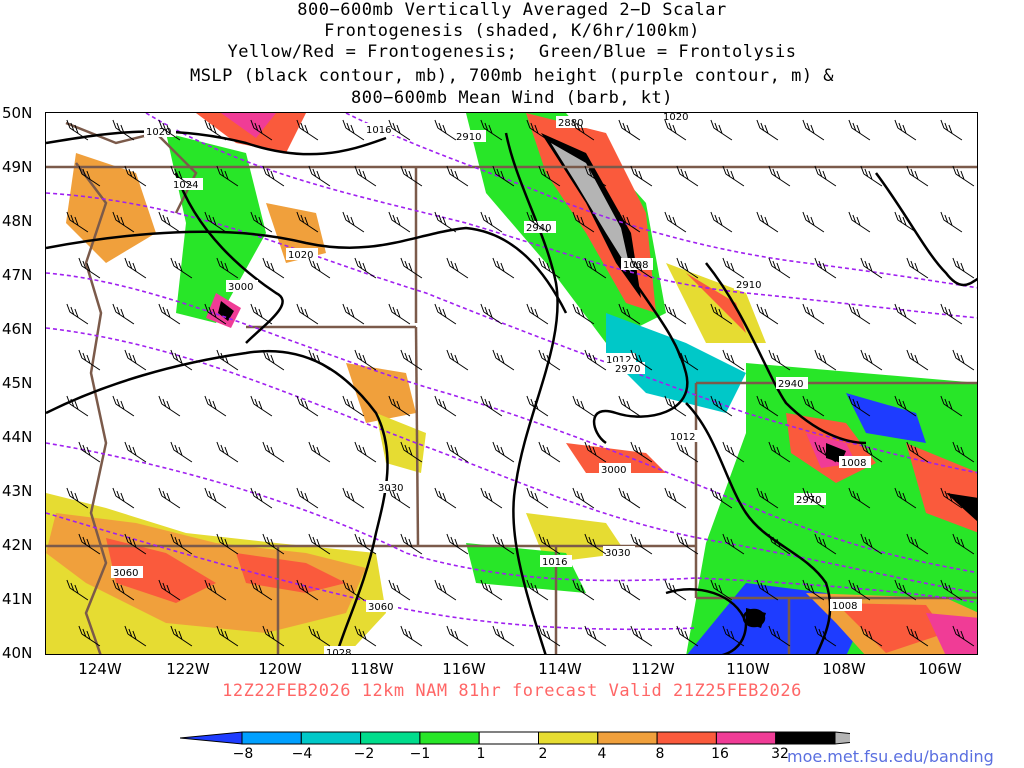 The width and height of the screenshot is (1024, 768). Describe the element at coordinates (844, 669) in the screenshot. I see `lon-label-108w: 108W` at that location.